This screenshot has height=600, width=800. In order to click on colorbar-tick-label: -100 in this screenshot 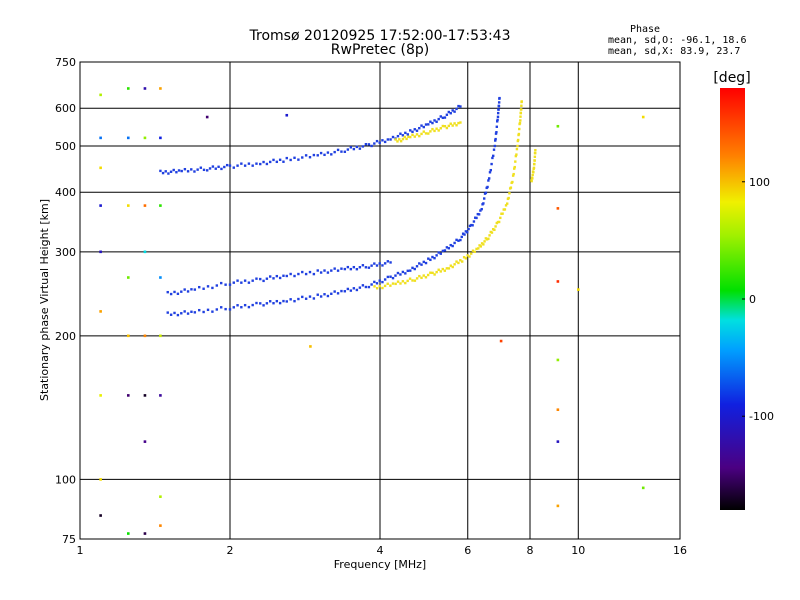, I will do `click(761, 416)`.